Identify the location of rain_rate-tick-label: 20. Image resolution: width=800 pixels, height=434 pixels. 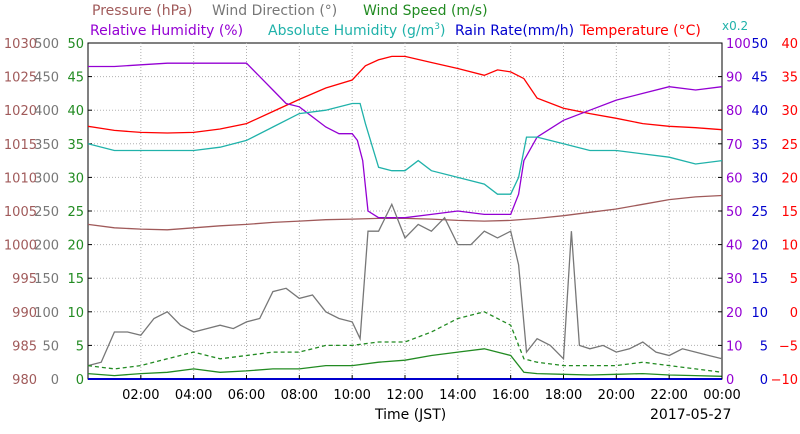
(759, 246).